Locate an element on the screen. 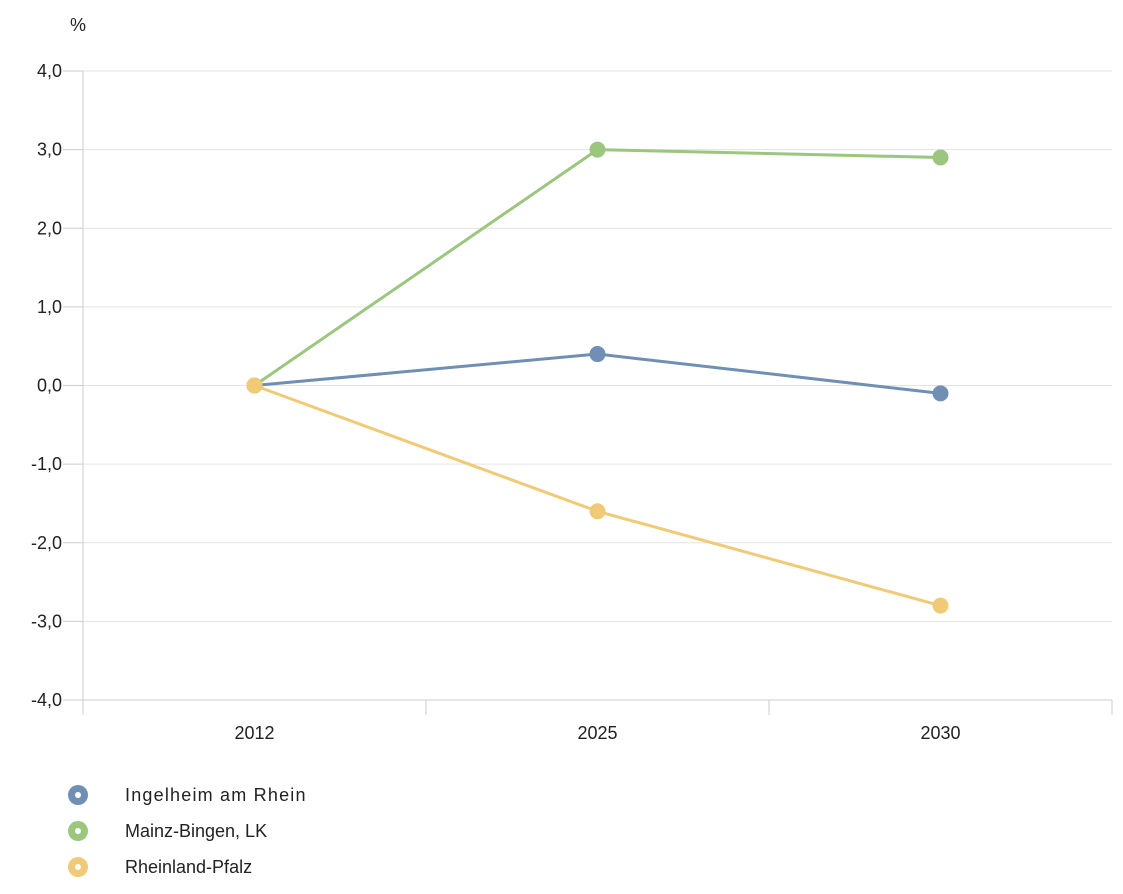  y-tick-label: 3,0 is located at coordinates (49, 150).